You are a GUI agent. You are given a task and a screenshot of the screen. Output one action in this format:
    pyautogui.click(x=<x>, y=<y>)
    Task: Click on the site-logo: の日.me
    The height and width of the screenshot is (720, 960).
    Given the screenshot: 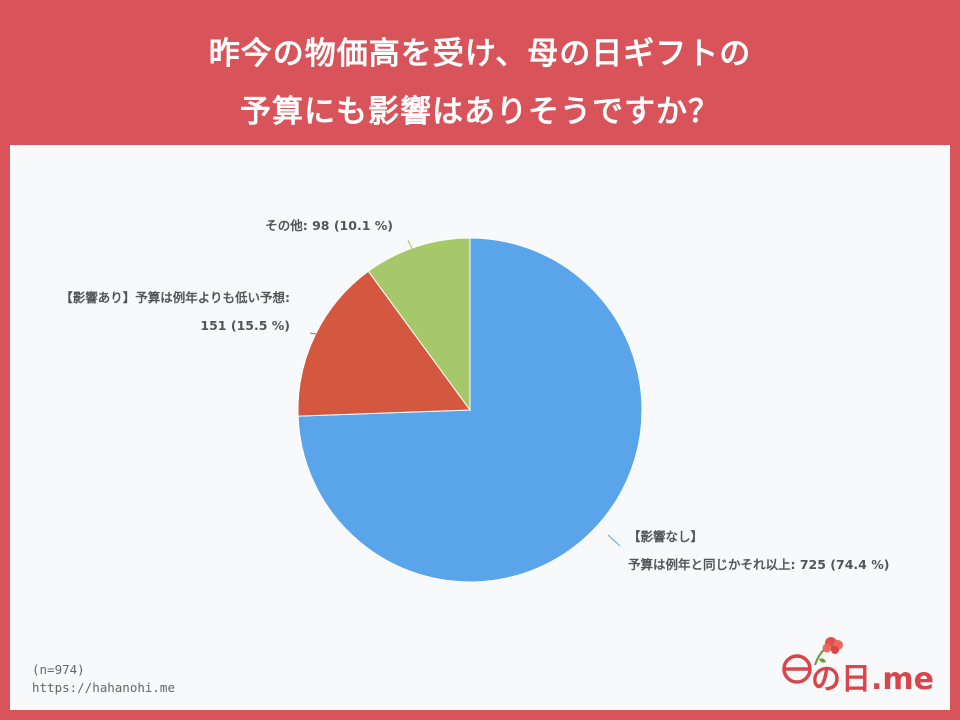 What is the action you would take?
    pyautogui.click(x=860, y=666)
    